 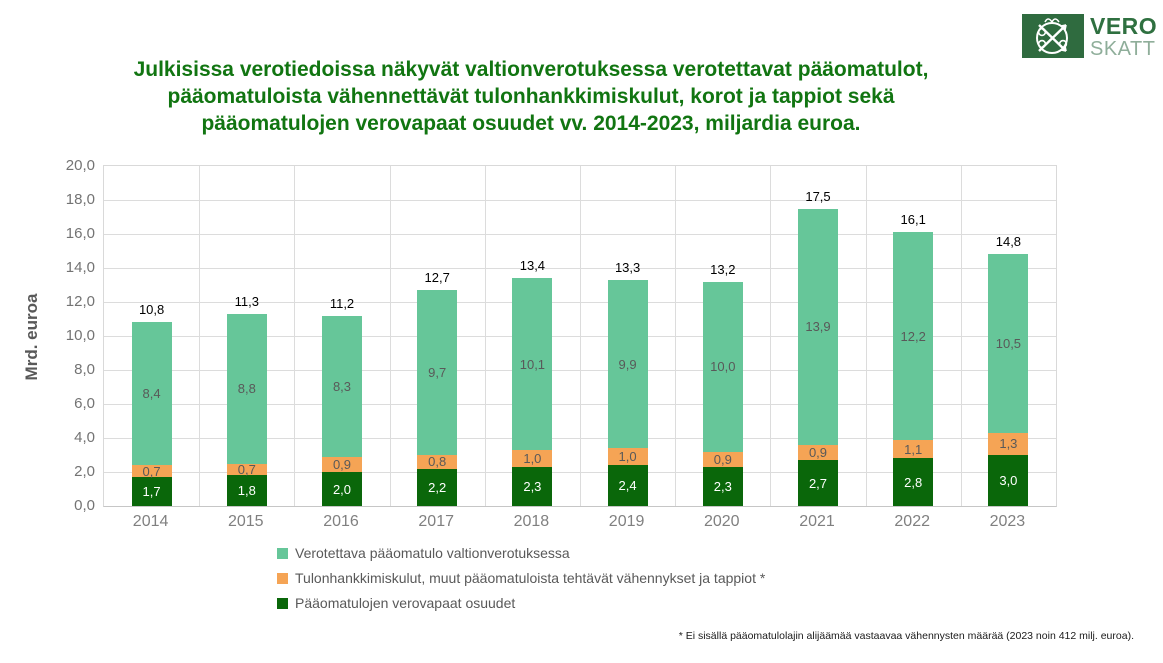 What do you see at coordinates (246, 490) in the screenshot?
I see `bar-segment-2015-s0: 1,8` at bounding box center [246, 490].